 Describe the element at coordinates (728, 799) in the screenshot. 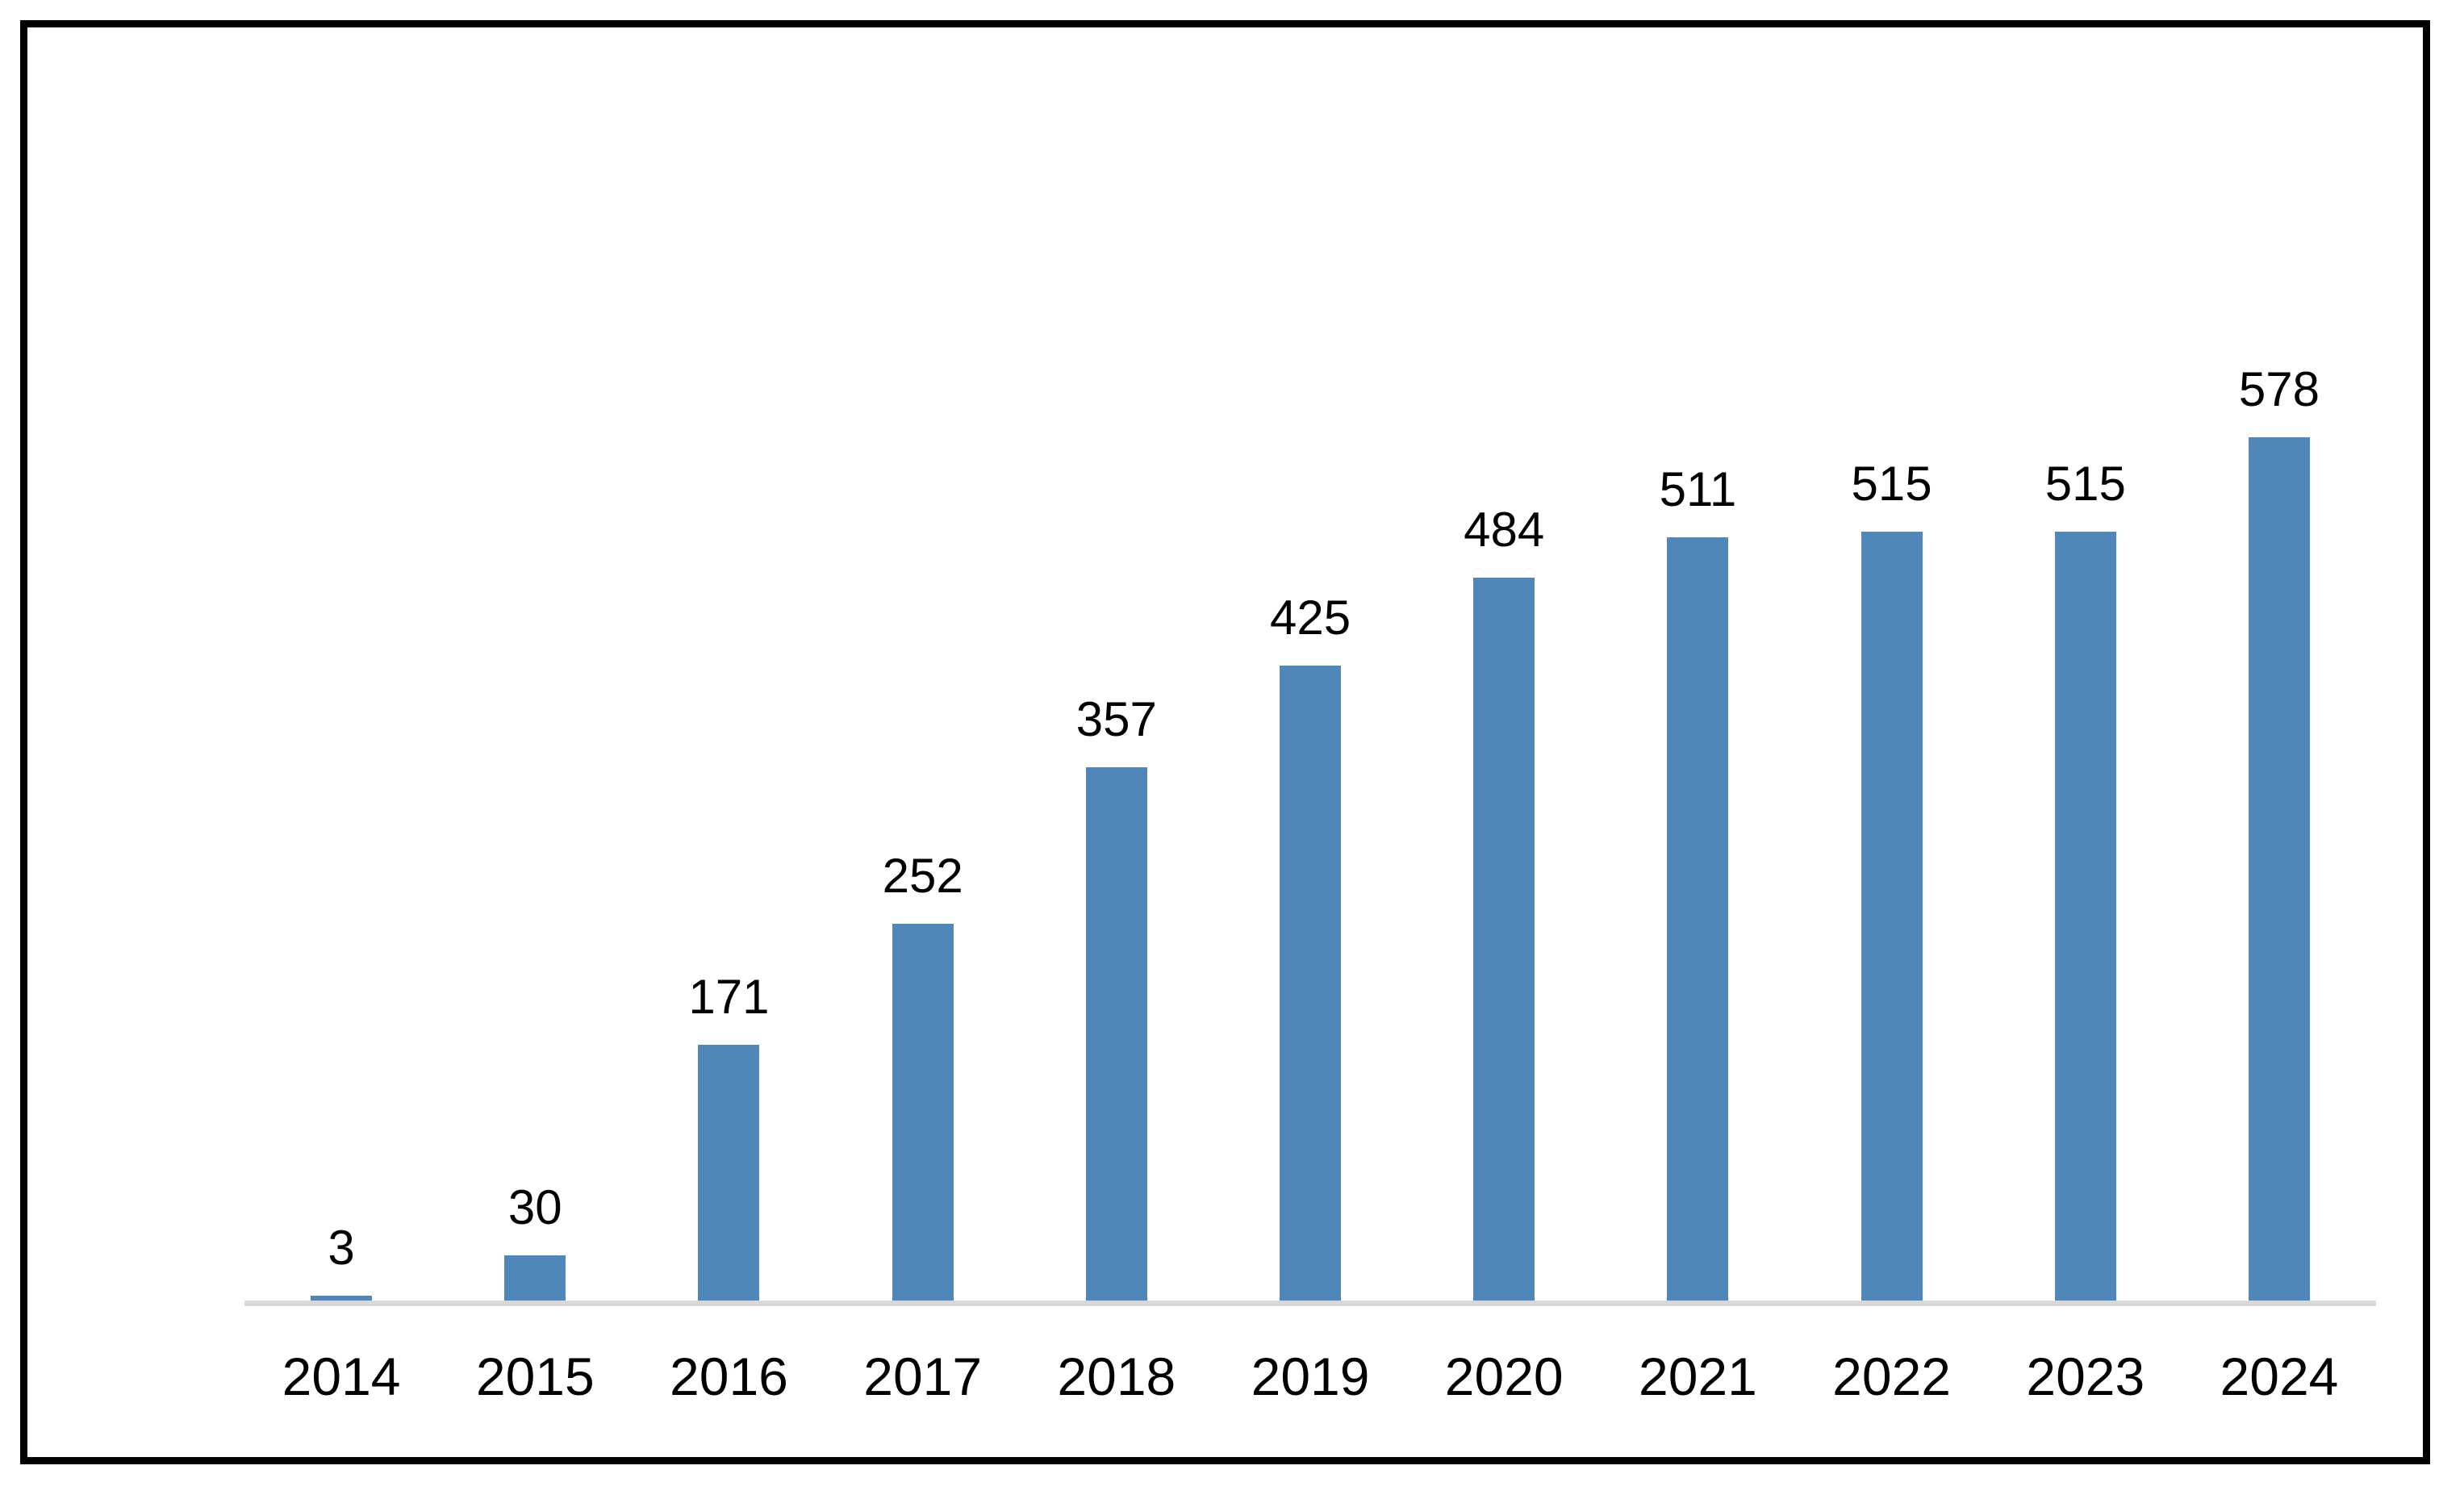

I see `bar-column: 171` at that location.